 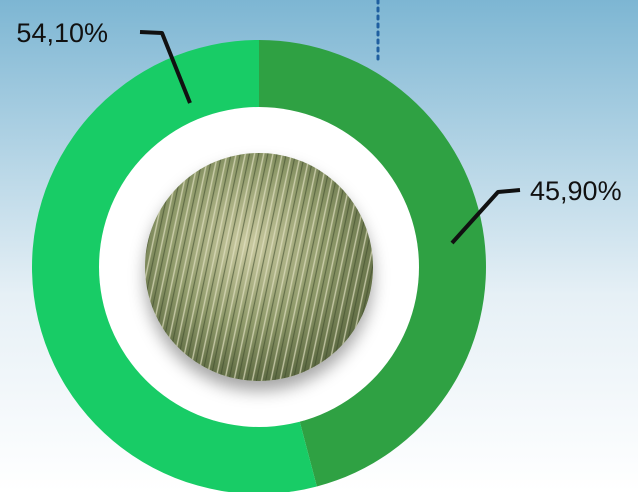 What do you see at coordinates (62, 33) in the screenshot?
I see `value-label: 54,10%` at bounding box center [62, 33].